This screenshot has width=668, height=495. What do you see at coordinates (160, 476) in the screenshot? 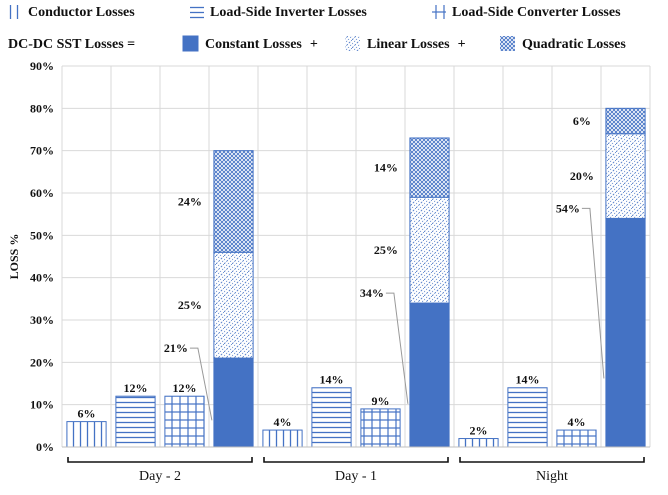
I see `group-label: Day - 2` at bounding box center [160, 476].